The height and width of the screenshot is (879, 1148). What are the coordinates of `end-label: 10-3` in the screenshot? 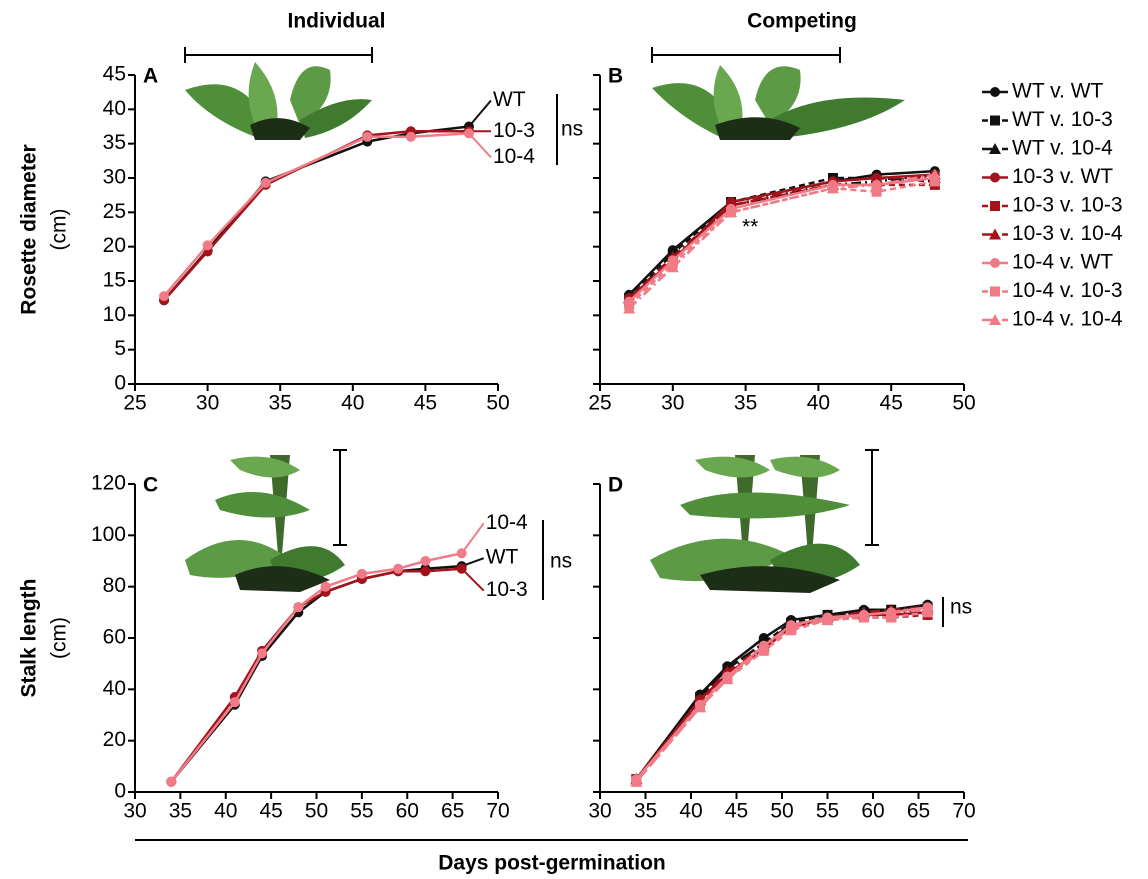 It's located at (507, 589).